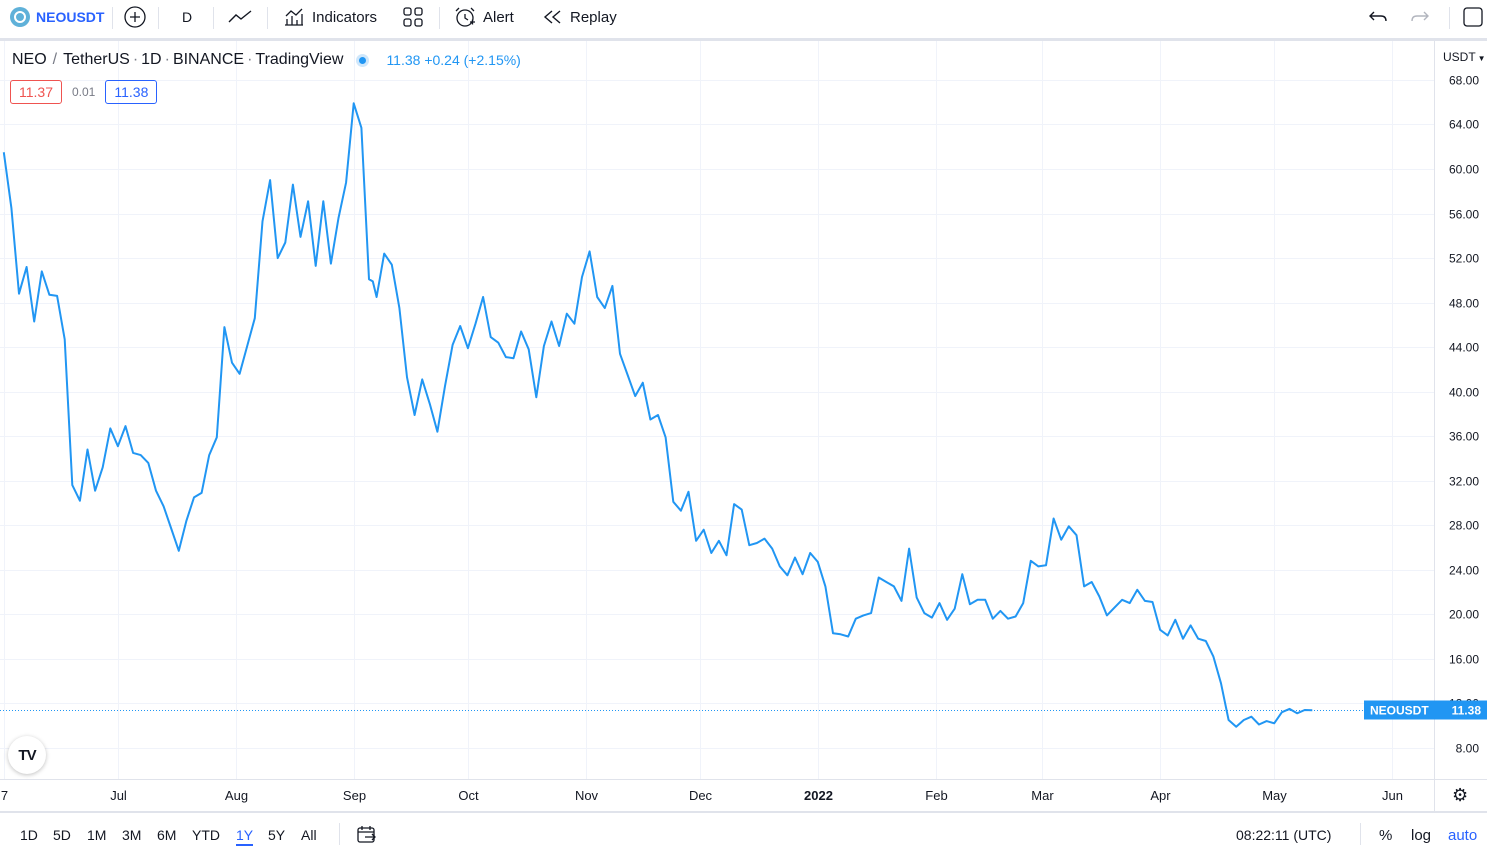 The image size is (1487, 859). I want to click on currency-selector: USDT ▼, so click(1464, 57).